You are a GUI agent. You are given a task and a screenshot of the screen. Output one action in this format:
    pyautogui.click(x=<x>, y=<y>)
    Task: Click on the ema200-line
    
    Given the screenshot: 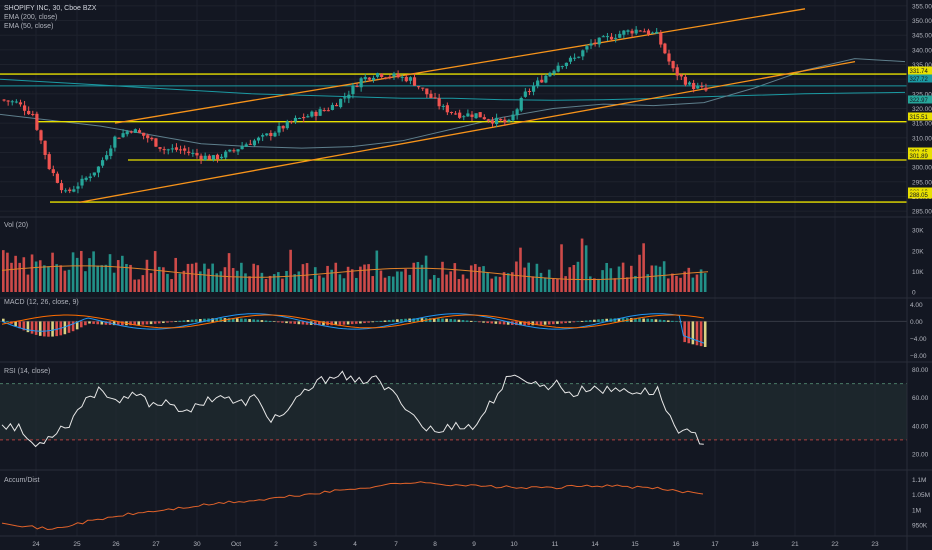 What is the action you would take?
    pyautogui.click(x=453, y=89)
    